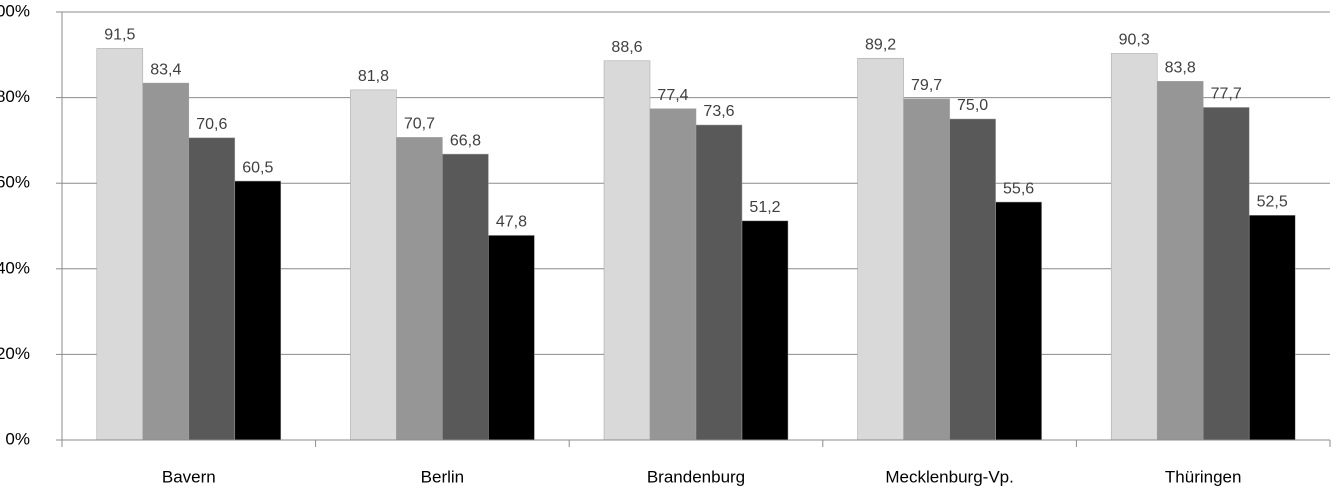 The width and height of the screenshot is (1340, 488). What do you see at coordinates (1134, 40) in the screenshot?
I see `value-label: 90,3` at bounding box center [1134, 40].